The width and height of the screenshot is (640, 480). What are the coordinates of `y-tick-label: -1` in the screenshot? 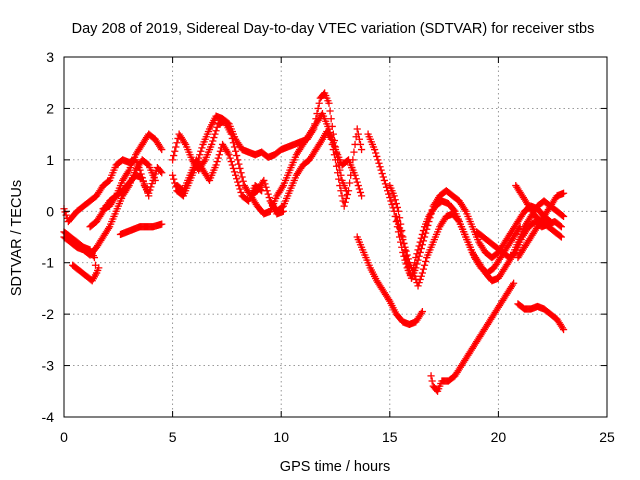 It's located at (48, 263).